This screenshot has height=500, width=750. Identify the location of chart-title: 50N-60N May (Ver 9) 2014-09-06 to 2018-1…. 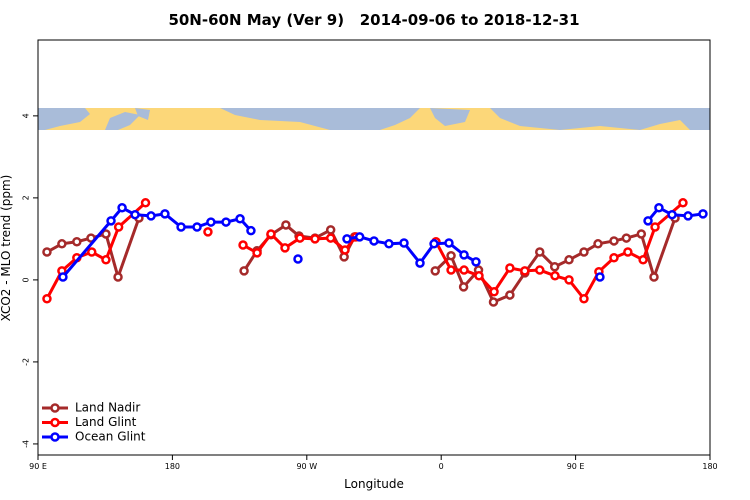
(373, 20).